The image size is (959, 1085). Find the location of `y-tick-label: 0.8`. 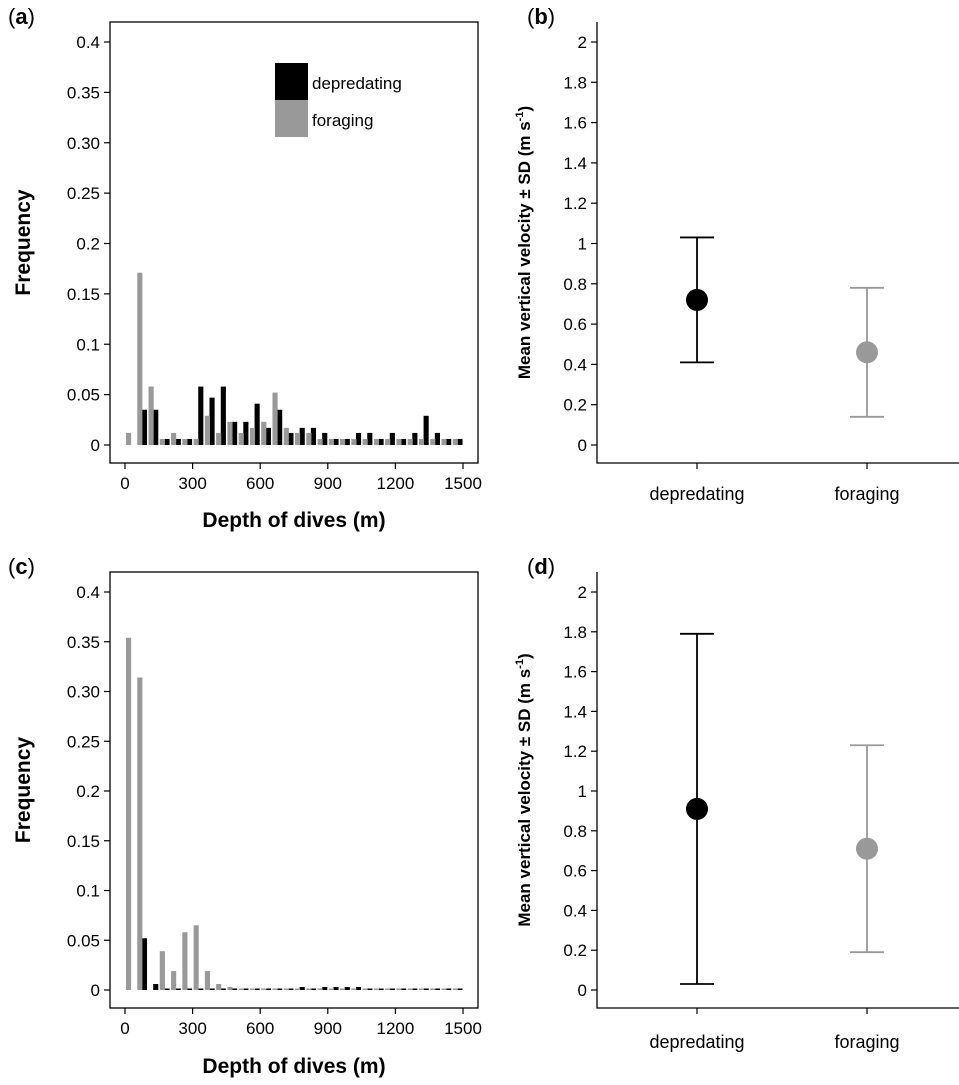

y-tick-label: 0.8 is located at coordinates (575, 831).